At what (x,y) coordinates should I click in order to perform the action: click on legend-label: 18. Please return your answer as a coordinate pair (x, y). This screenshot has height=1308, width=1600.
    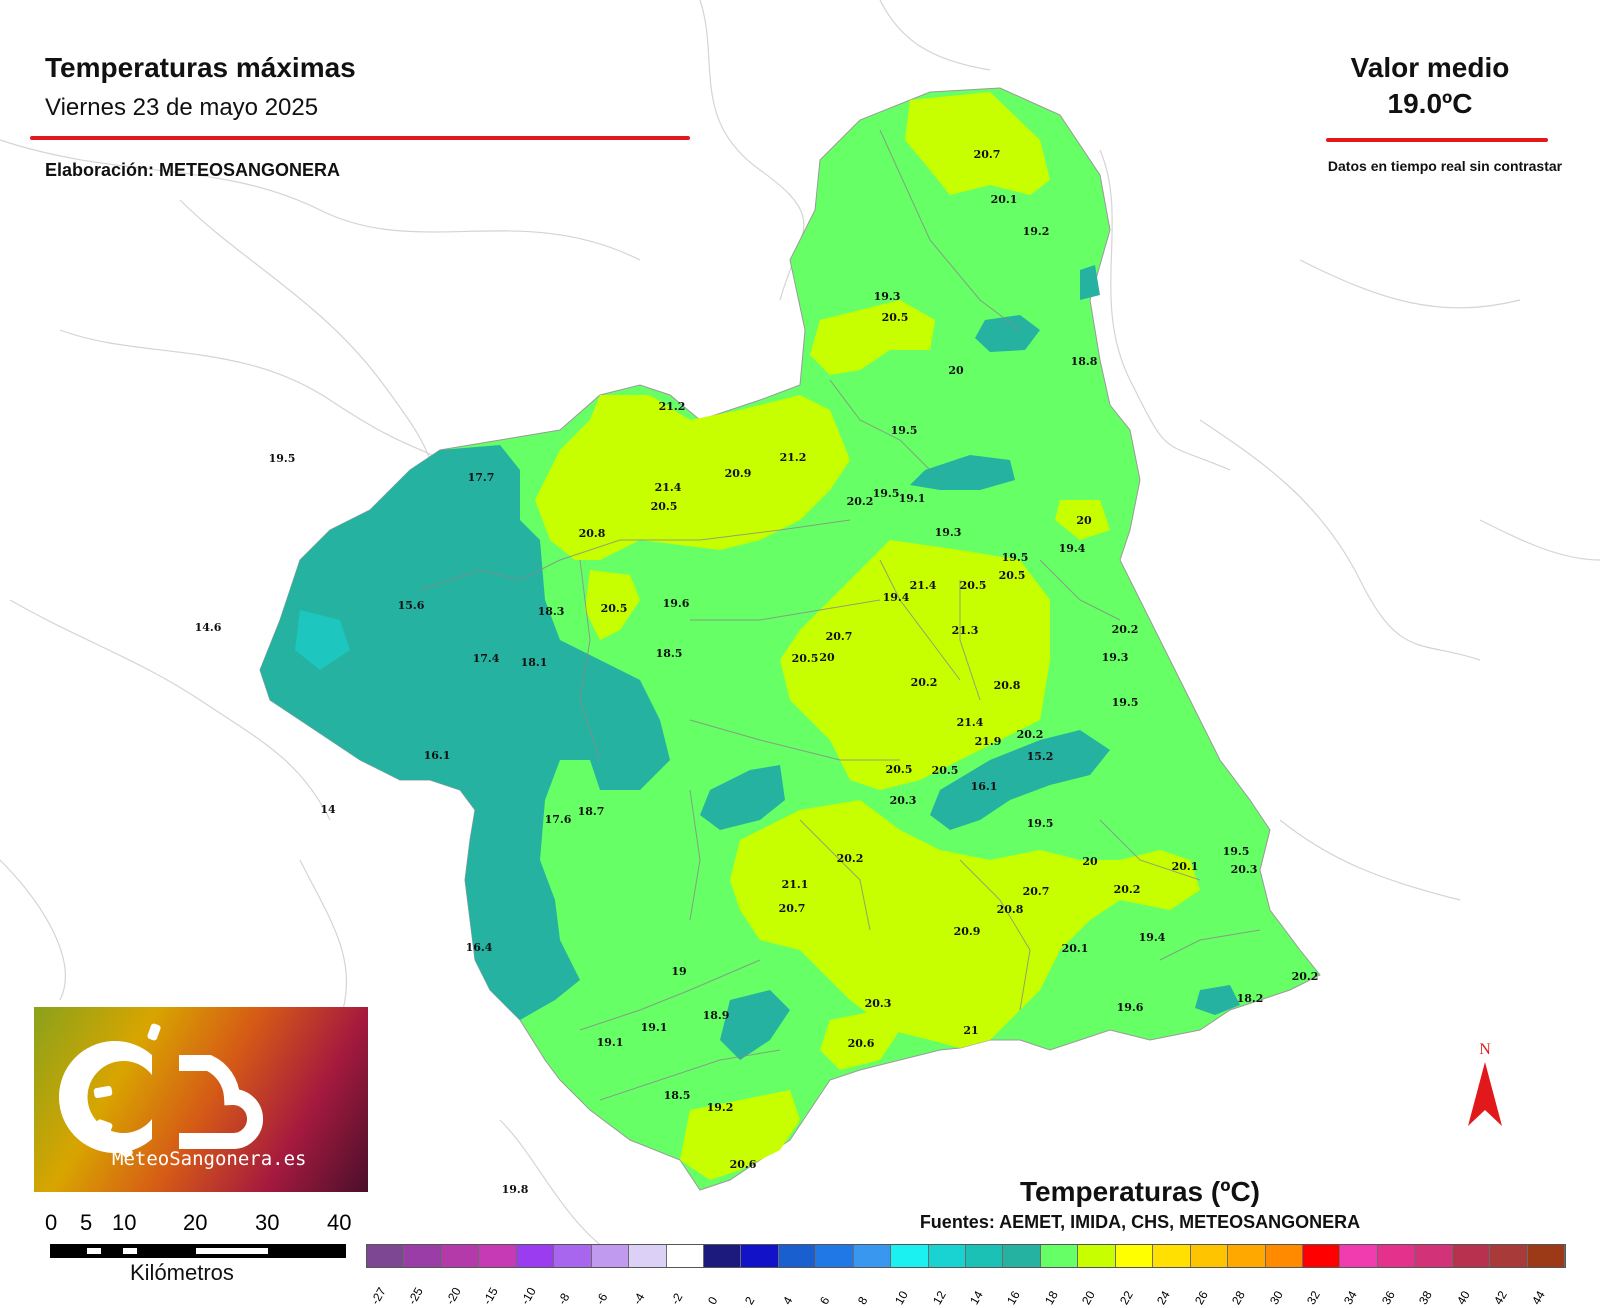
    Looking at the image, I should click on (1051, 1297).